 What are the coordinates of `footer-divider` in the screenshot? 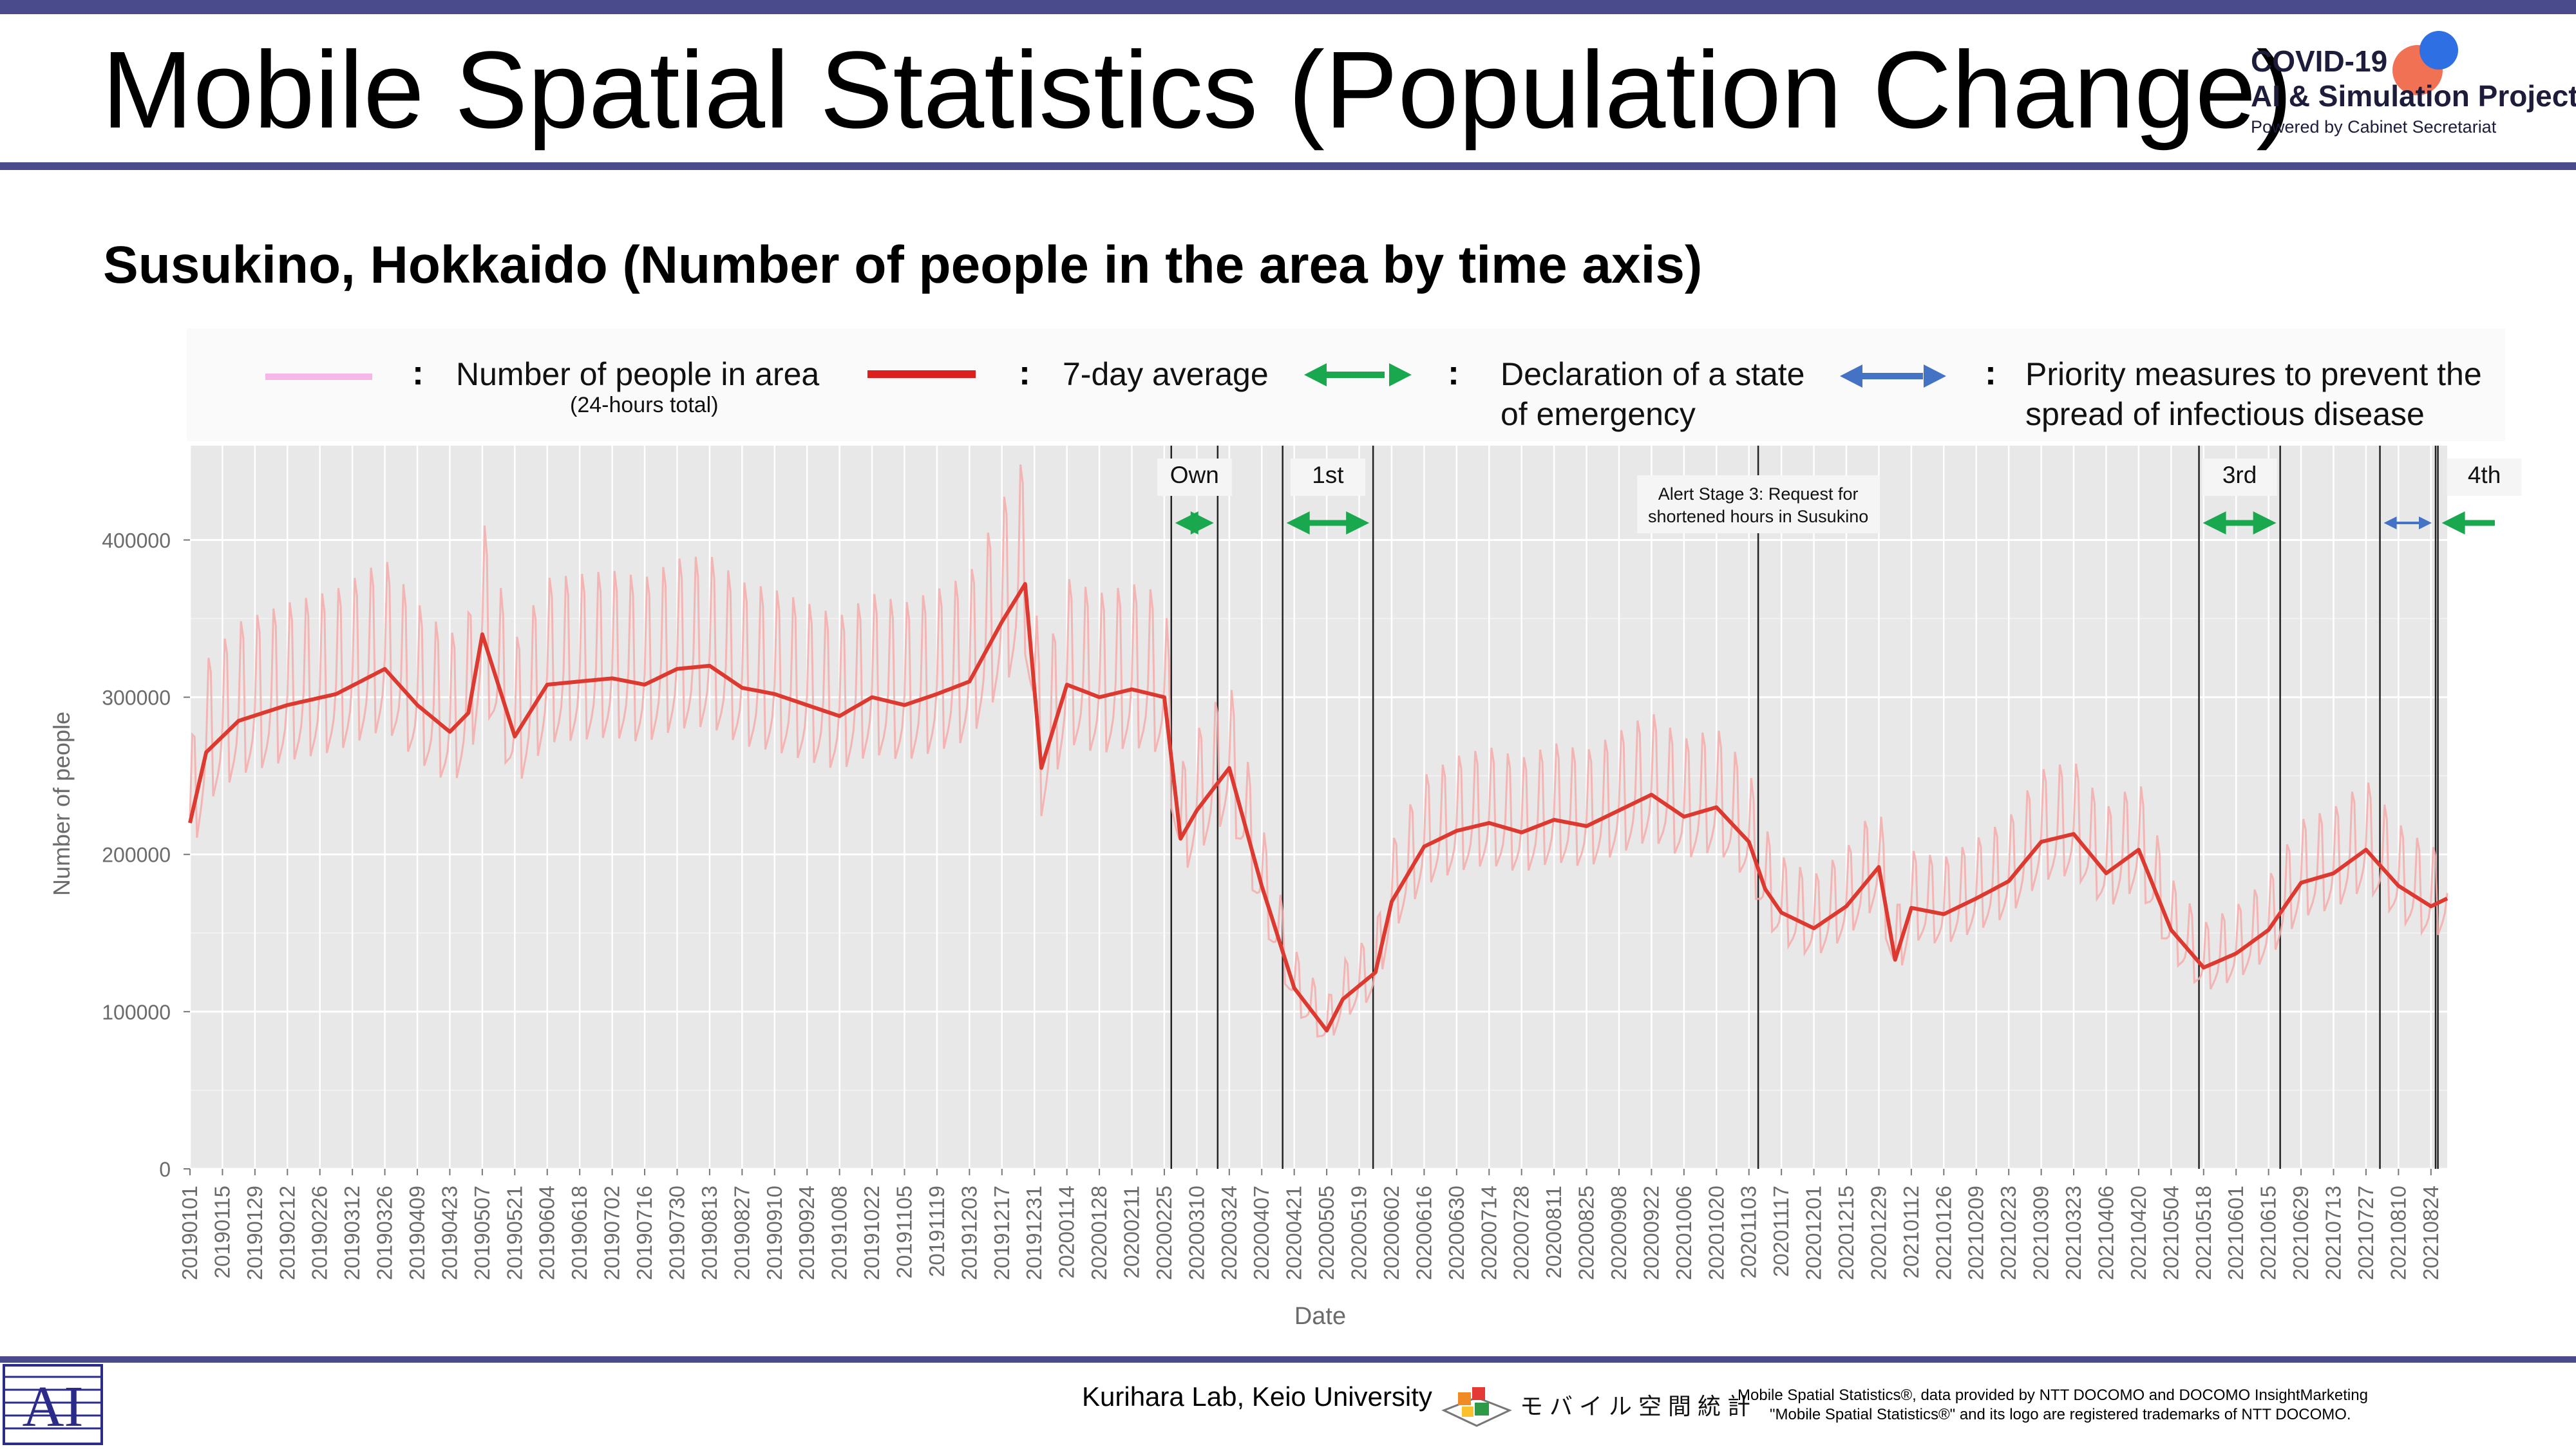 It's located at (1288, 1359).